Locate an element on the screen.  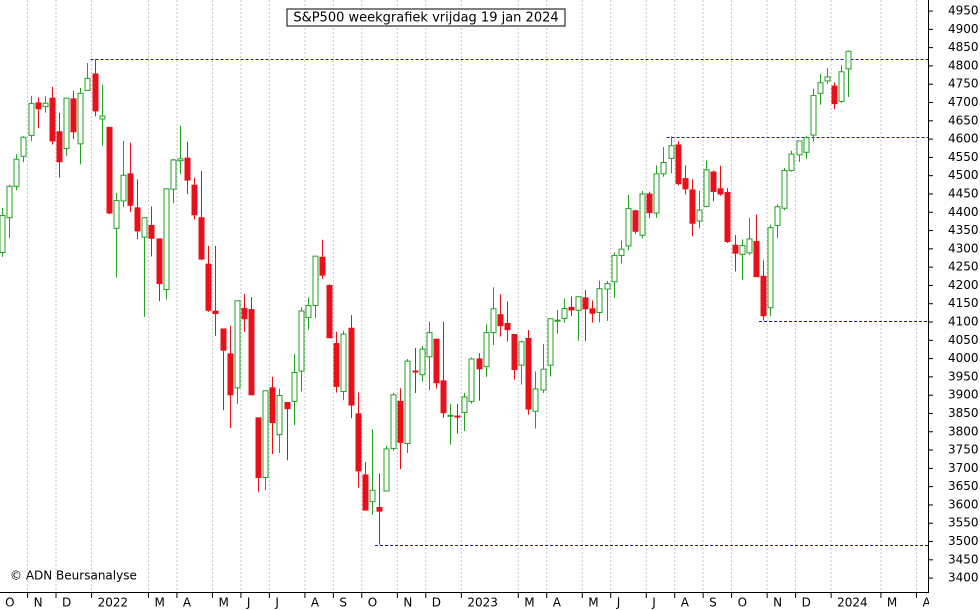
x-tick-label: 2022 is located at coordinates (113, 603).